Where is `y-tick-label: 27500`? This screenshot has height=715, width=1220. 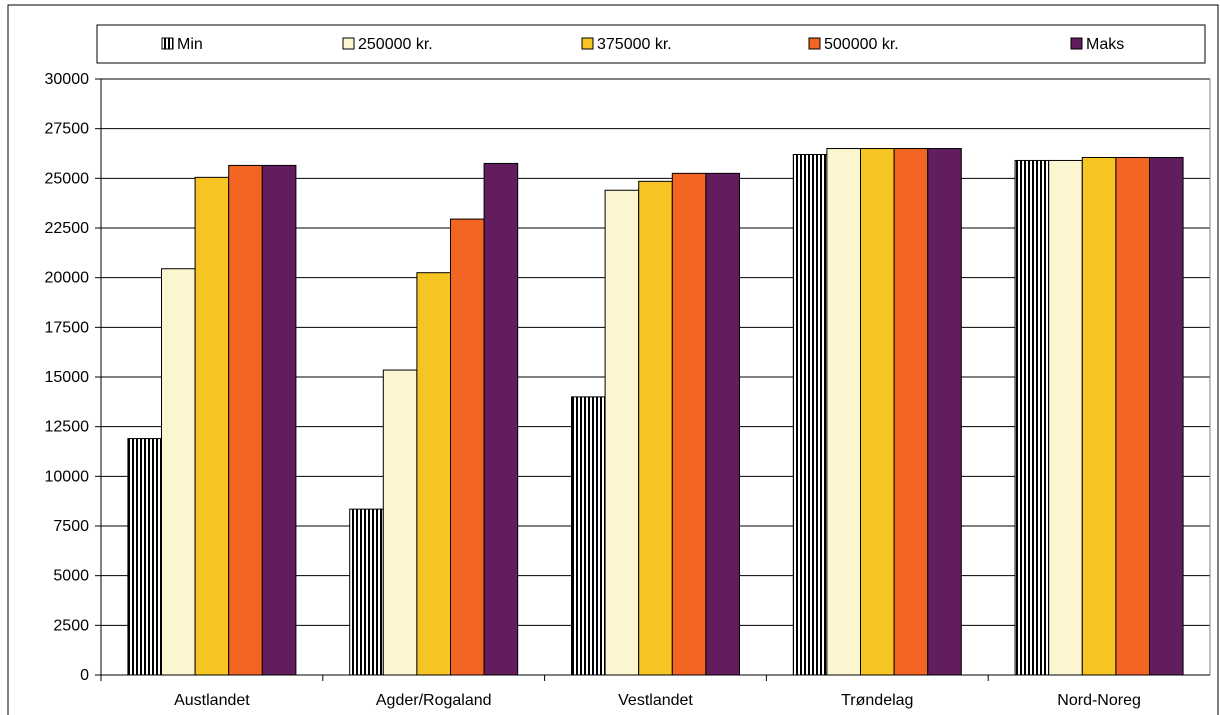
y-tick-label: 27500 is located at coordinates (67, 129).